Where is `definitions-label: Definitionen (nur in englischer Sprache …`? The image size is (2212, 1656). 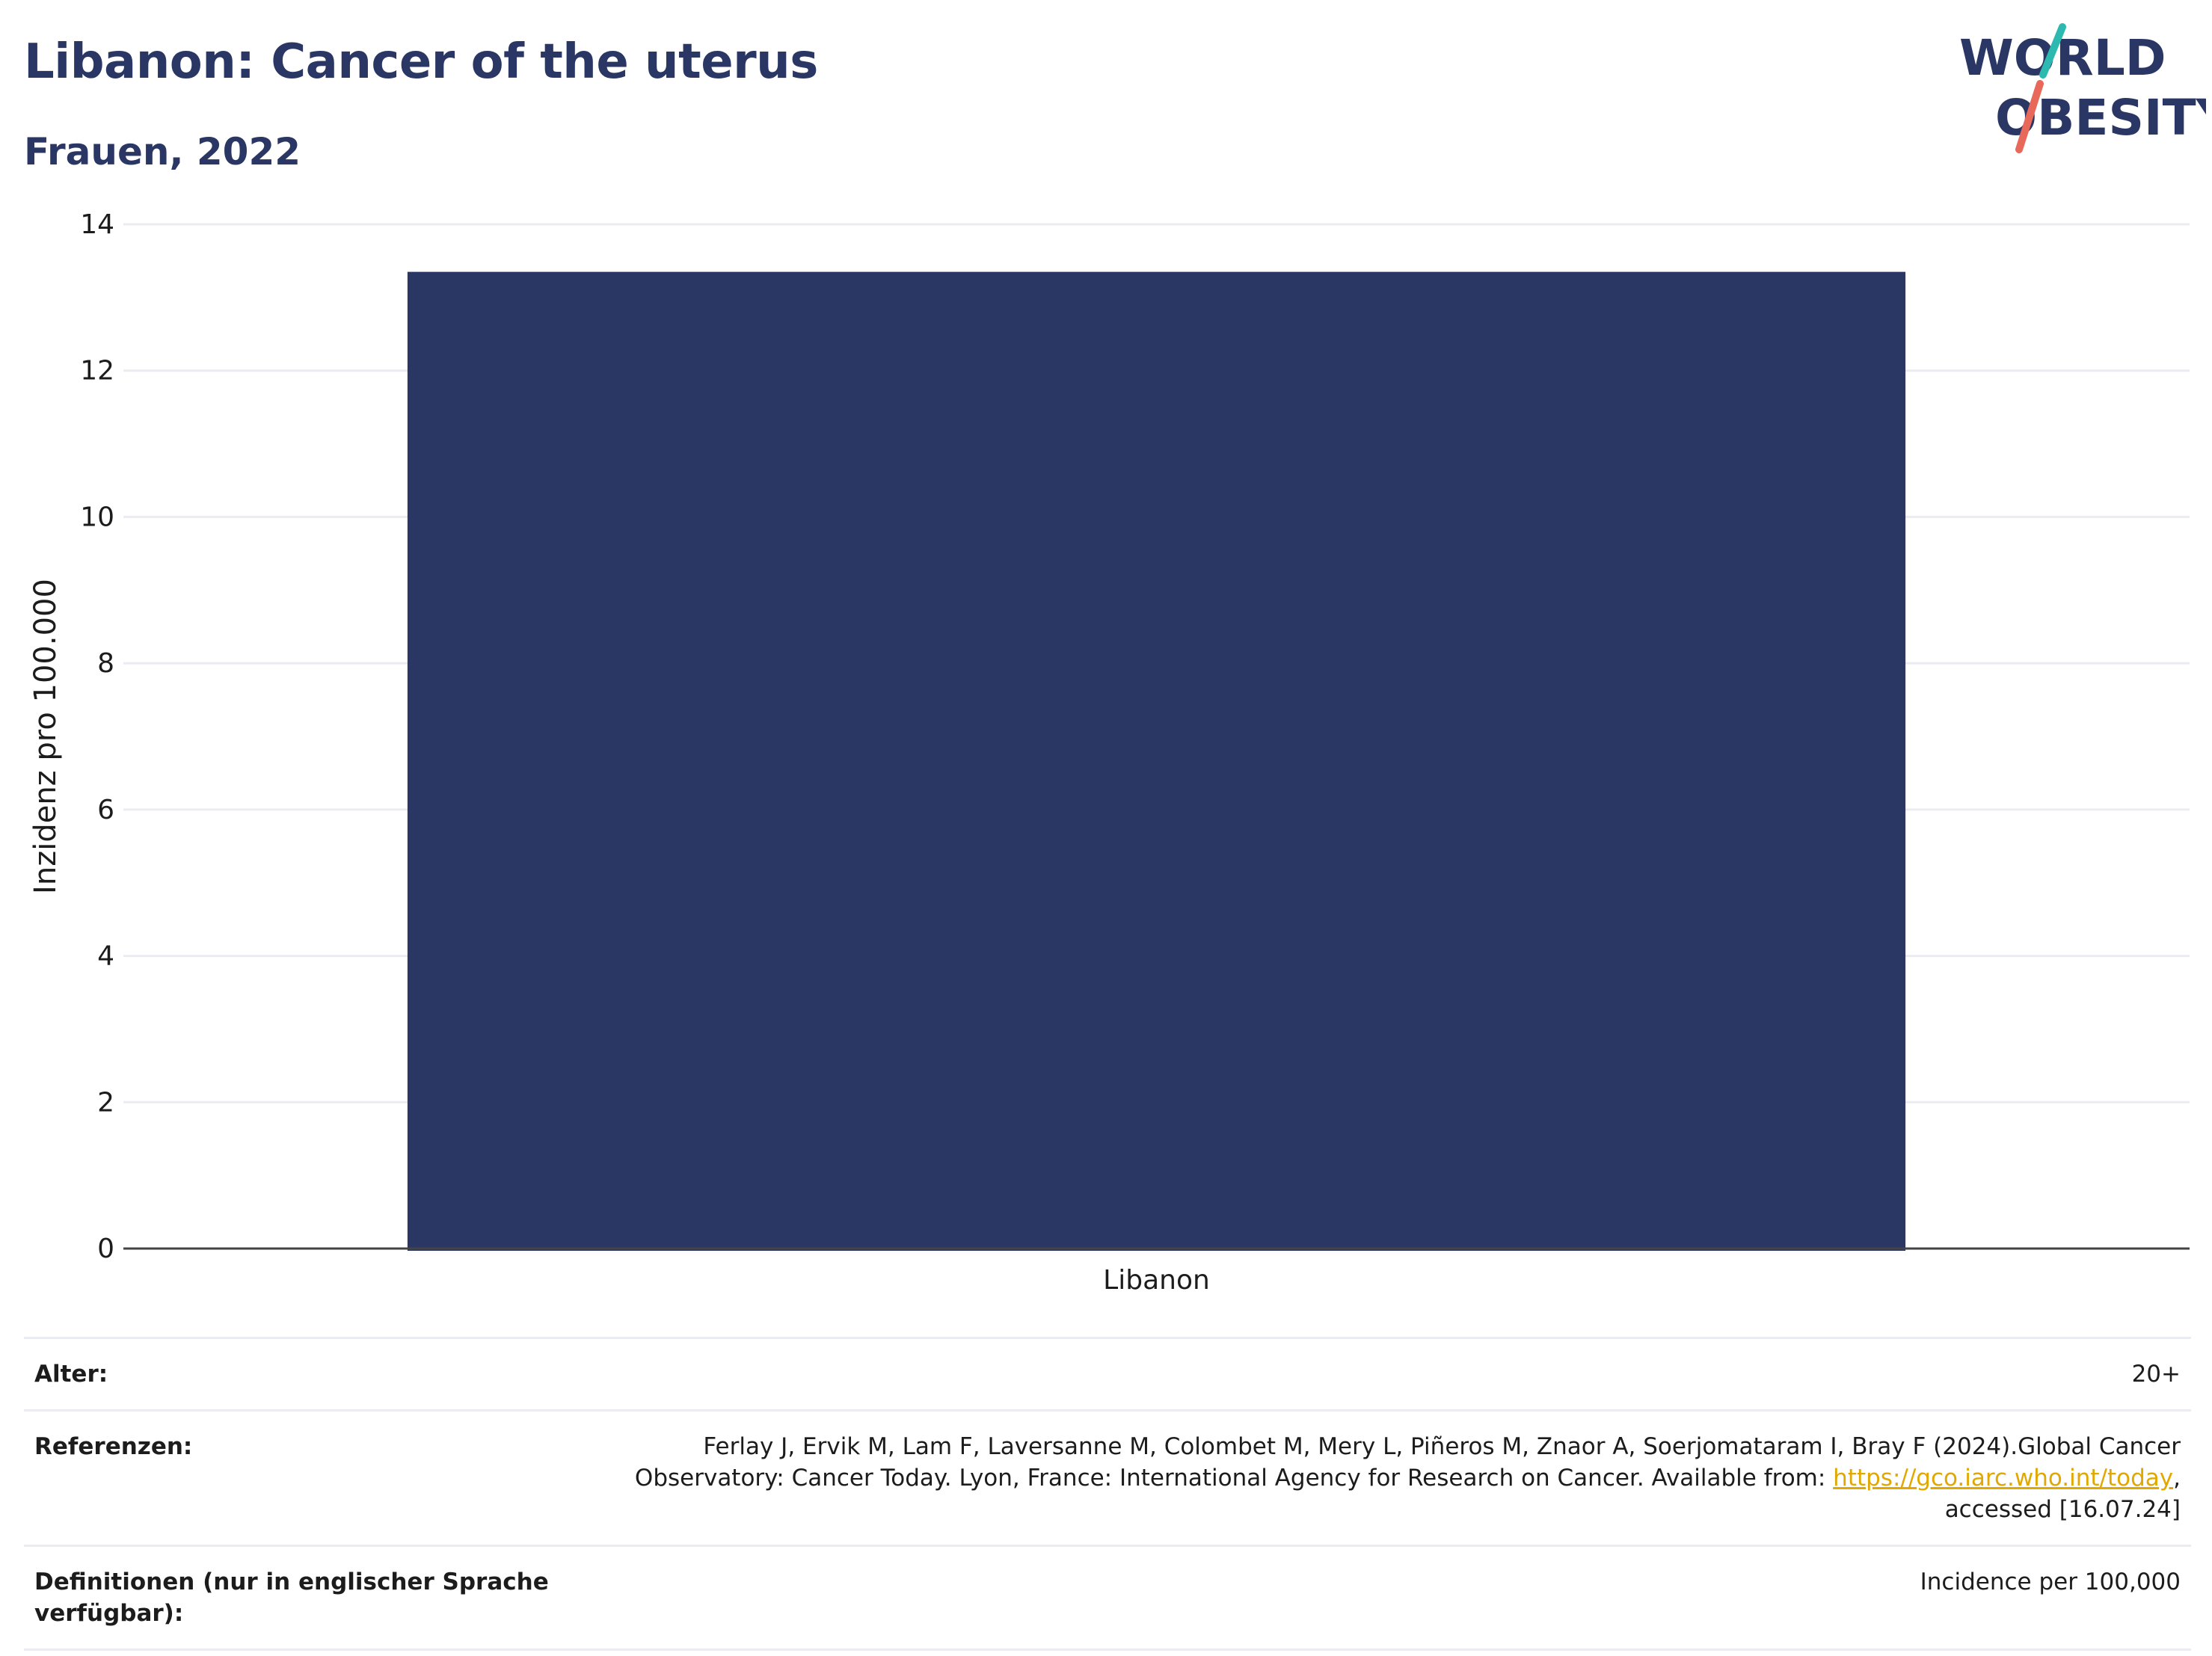 definitions-label: Definitionen (nur in englischer Sprache … is located at coordinates (291, 1598).